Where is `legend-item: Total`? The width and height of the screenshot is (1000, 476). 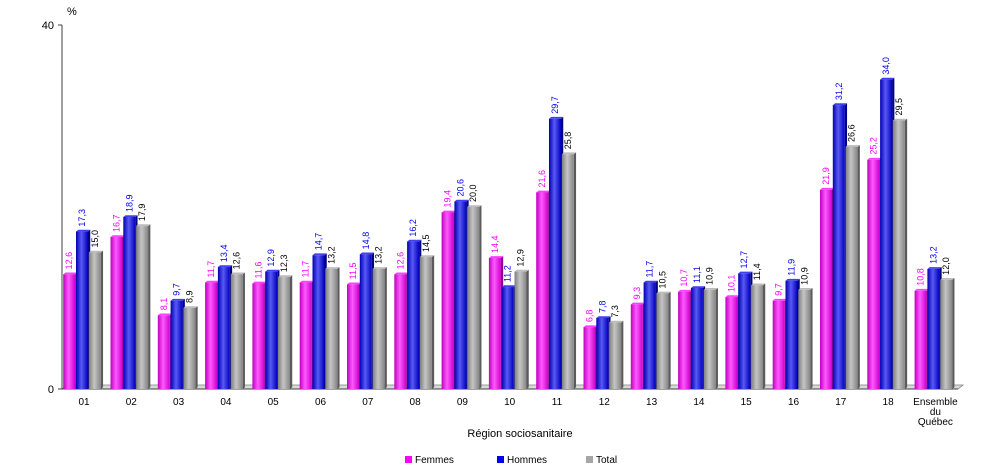
legend-item: Total is located at coordinates (601, 460).